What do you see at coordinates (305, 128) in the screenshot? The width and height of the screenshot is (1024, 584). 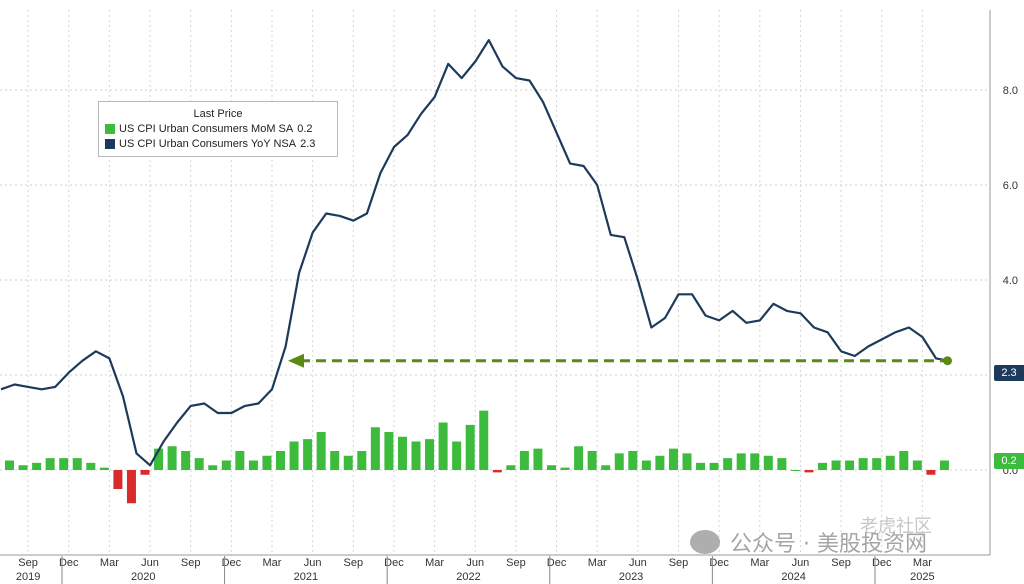 I see `legend-value-mom: 0.2` at bounding box center [305, 128].